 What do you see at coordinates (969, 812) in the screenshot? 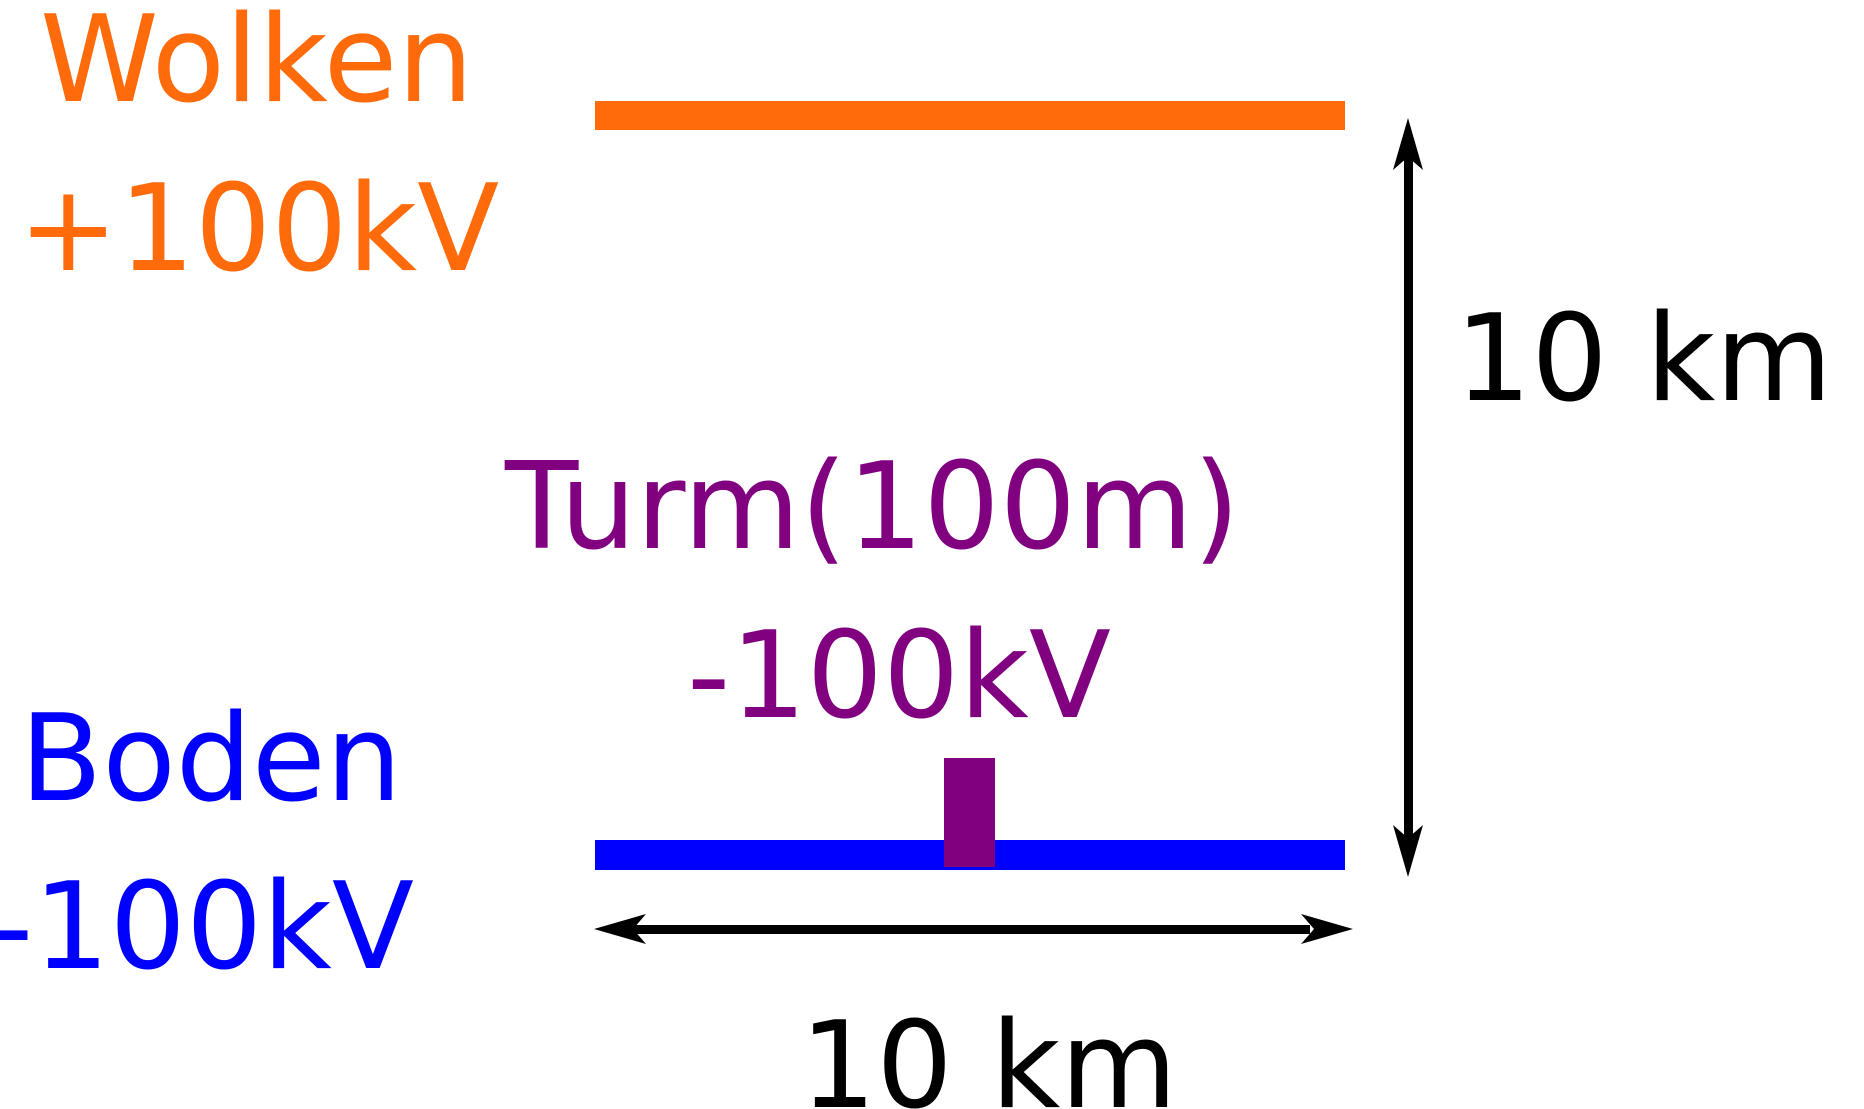
I see `tower` at bounding box center [969, 812].